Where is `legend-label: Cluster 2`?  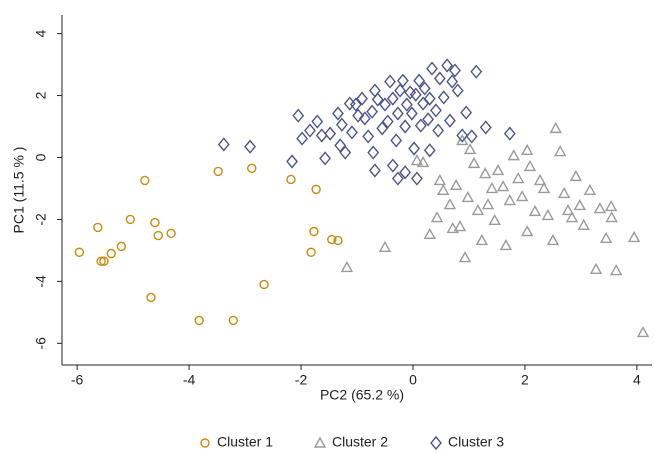
legend-label: Cluster 2 is located at coordinates (360, 442).